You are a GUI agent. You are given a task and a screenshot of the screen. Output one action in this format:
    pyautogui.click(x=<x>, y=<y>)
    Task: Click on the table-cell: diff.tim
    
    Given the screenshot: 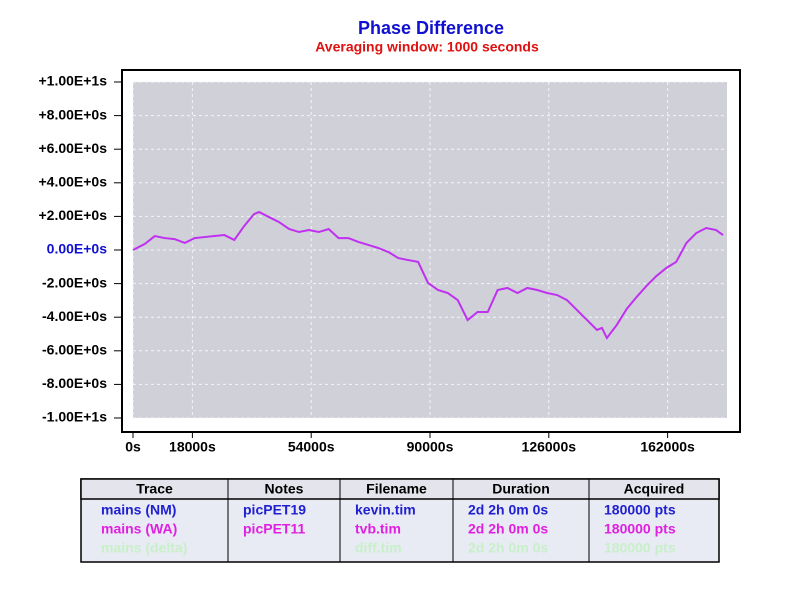 What is the action you would take?
    pyautogui.click(x=378, y=548)
    